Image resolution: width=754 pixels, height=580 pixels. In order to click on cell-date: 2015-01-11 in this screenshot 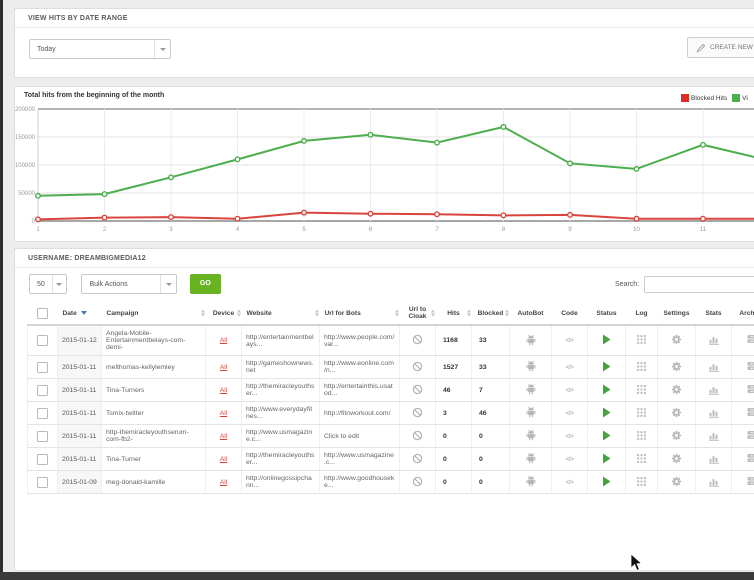, I will do `click(79, 413)`.